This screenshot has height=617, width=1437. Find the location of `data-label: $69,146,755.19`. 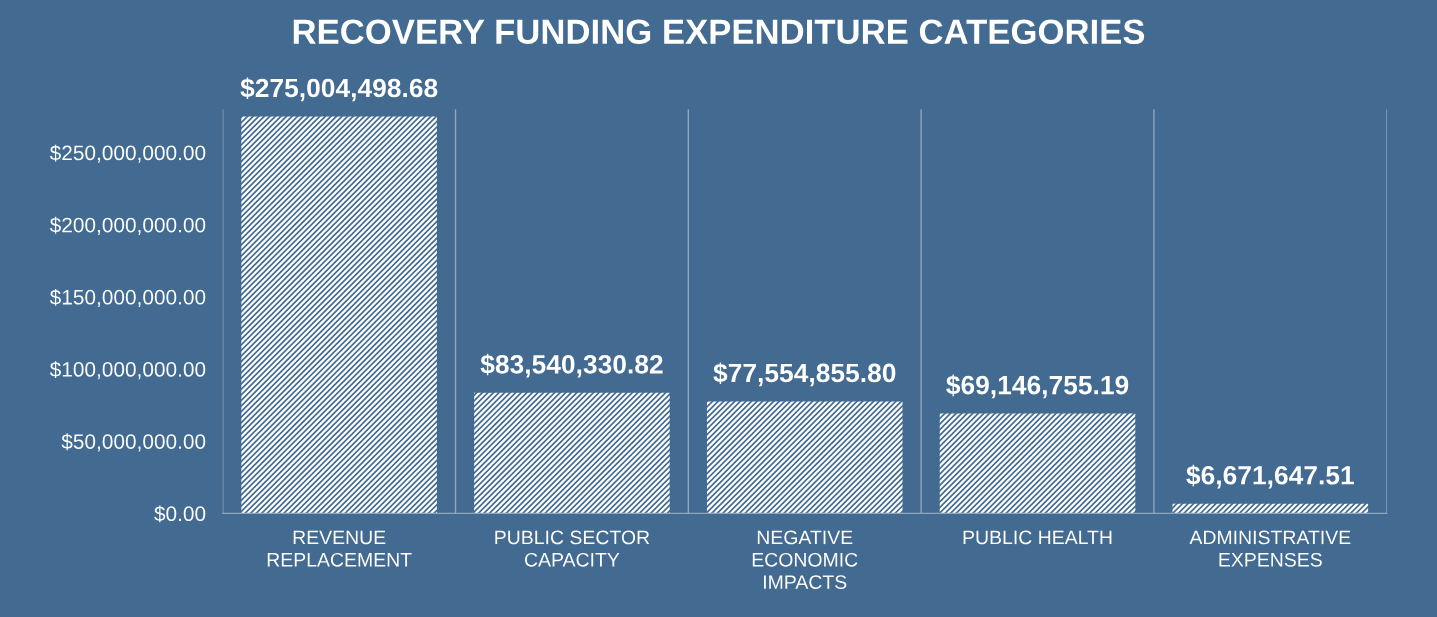

data-label: $69,146,755.19 is located at coordinates (1037, 386).